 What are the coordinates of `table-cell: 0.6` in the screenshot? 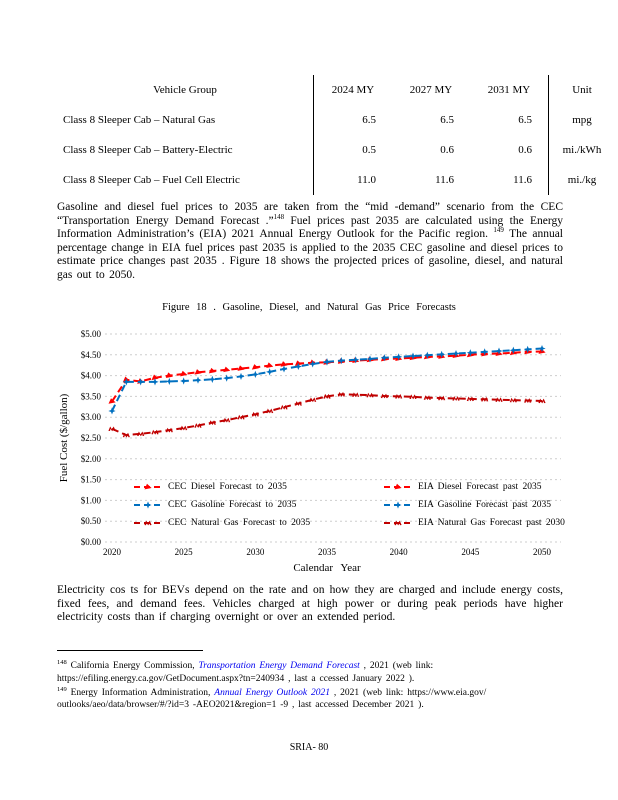 It's located at (525, 150).